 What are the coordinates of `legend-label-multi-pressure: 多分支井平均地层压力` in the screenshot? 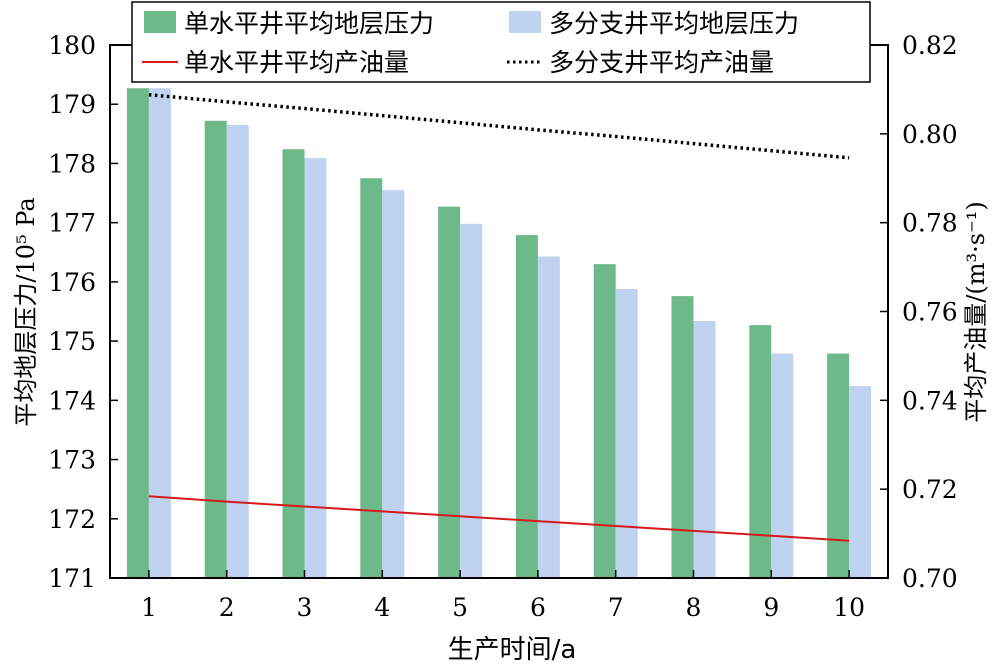 It's located at (674, 23).